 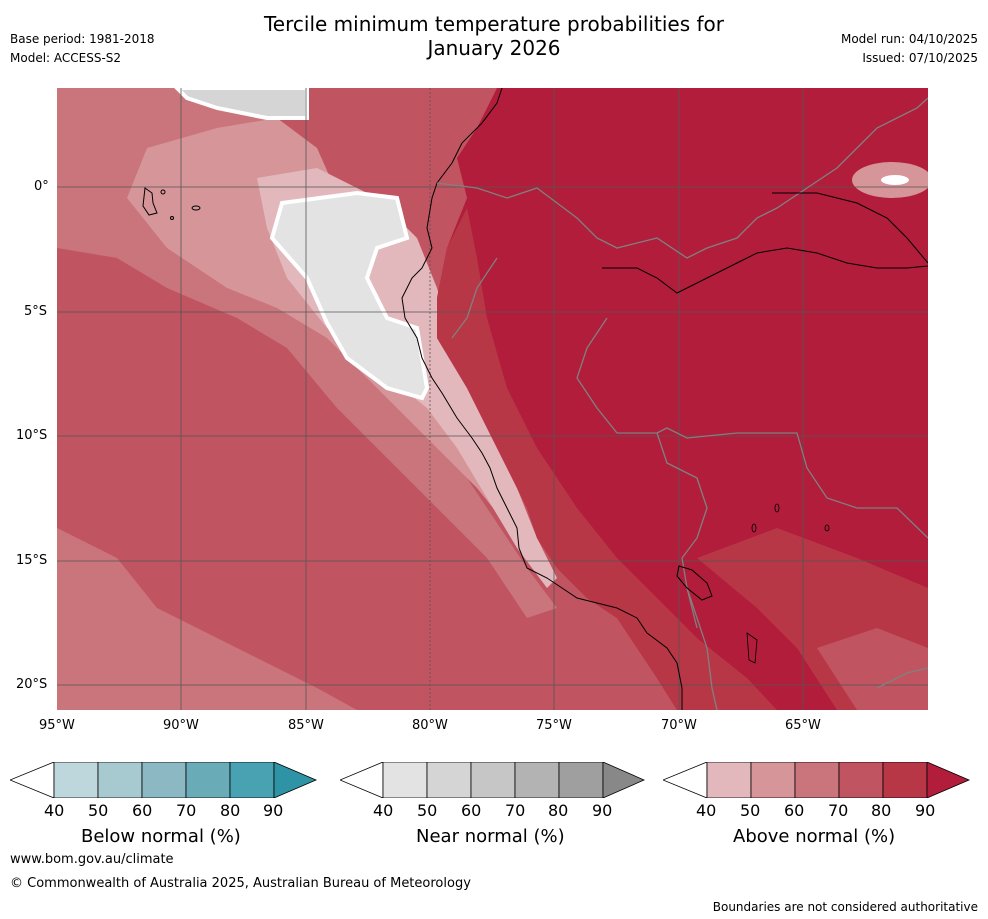 I want to click on border-ecuador-peru, so click(x=474, y=298).